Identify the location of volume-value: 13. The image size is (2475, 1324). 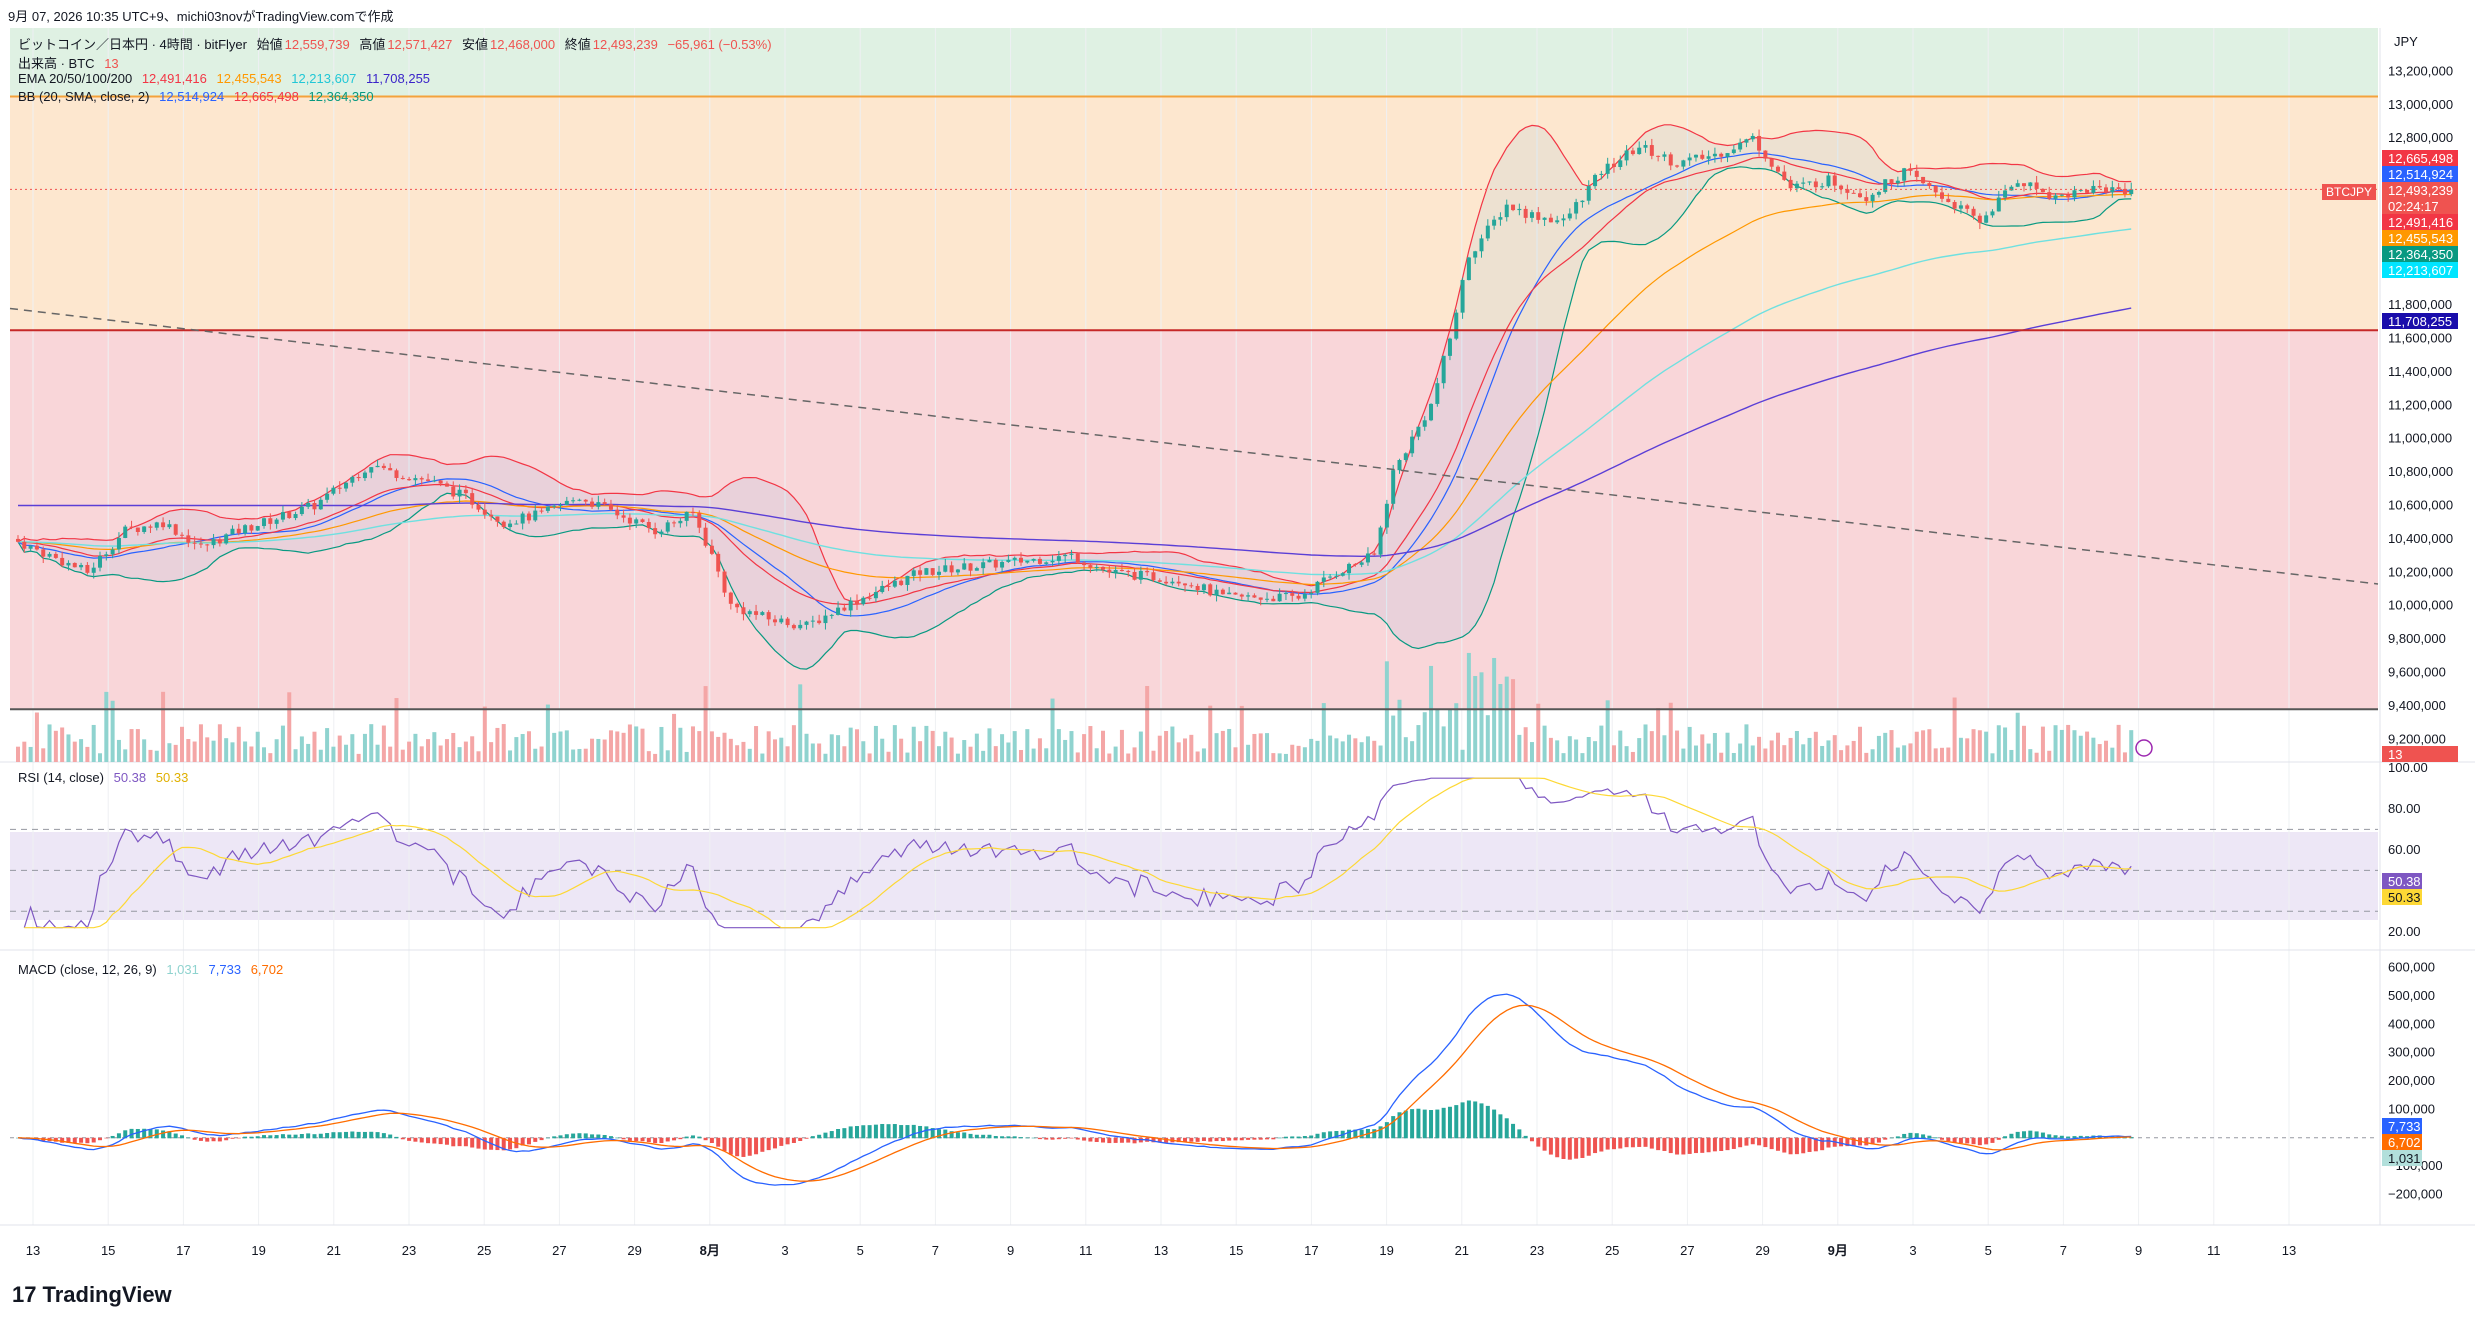
(111, 63).